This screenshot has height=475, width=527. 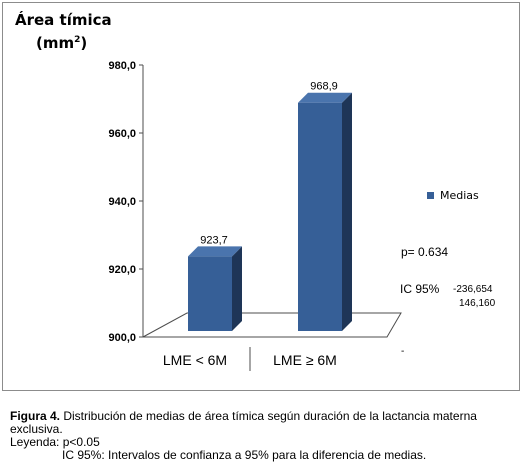 What do you see at coordinates (305, 360) in the screenshot?
I see `x-category-label: LME ≥ 6M` at bounding box center [305, 360].